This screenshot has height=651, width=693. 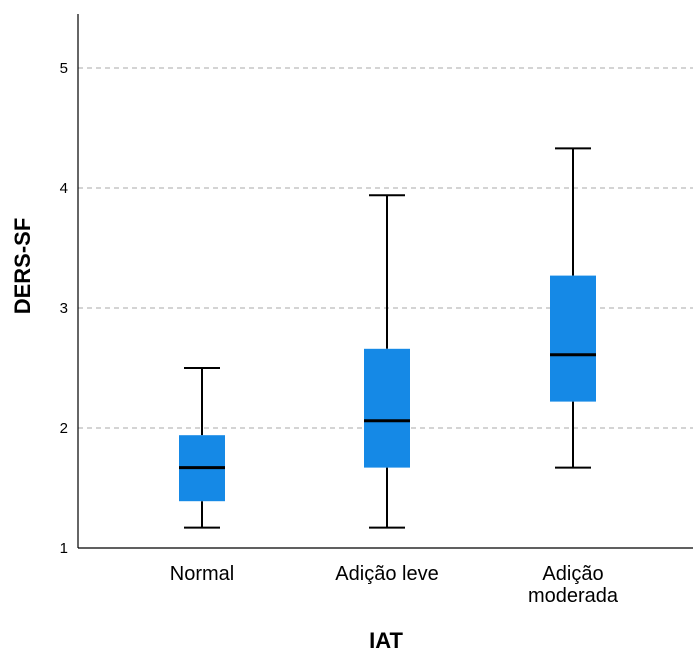 I want to click on y-tick-label: 5, so click(x=64, y=68).